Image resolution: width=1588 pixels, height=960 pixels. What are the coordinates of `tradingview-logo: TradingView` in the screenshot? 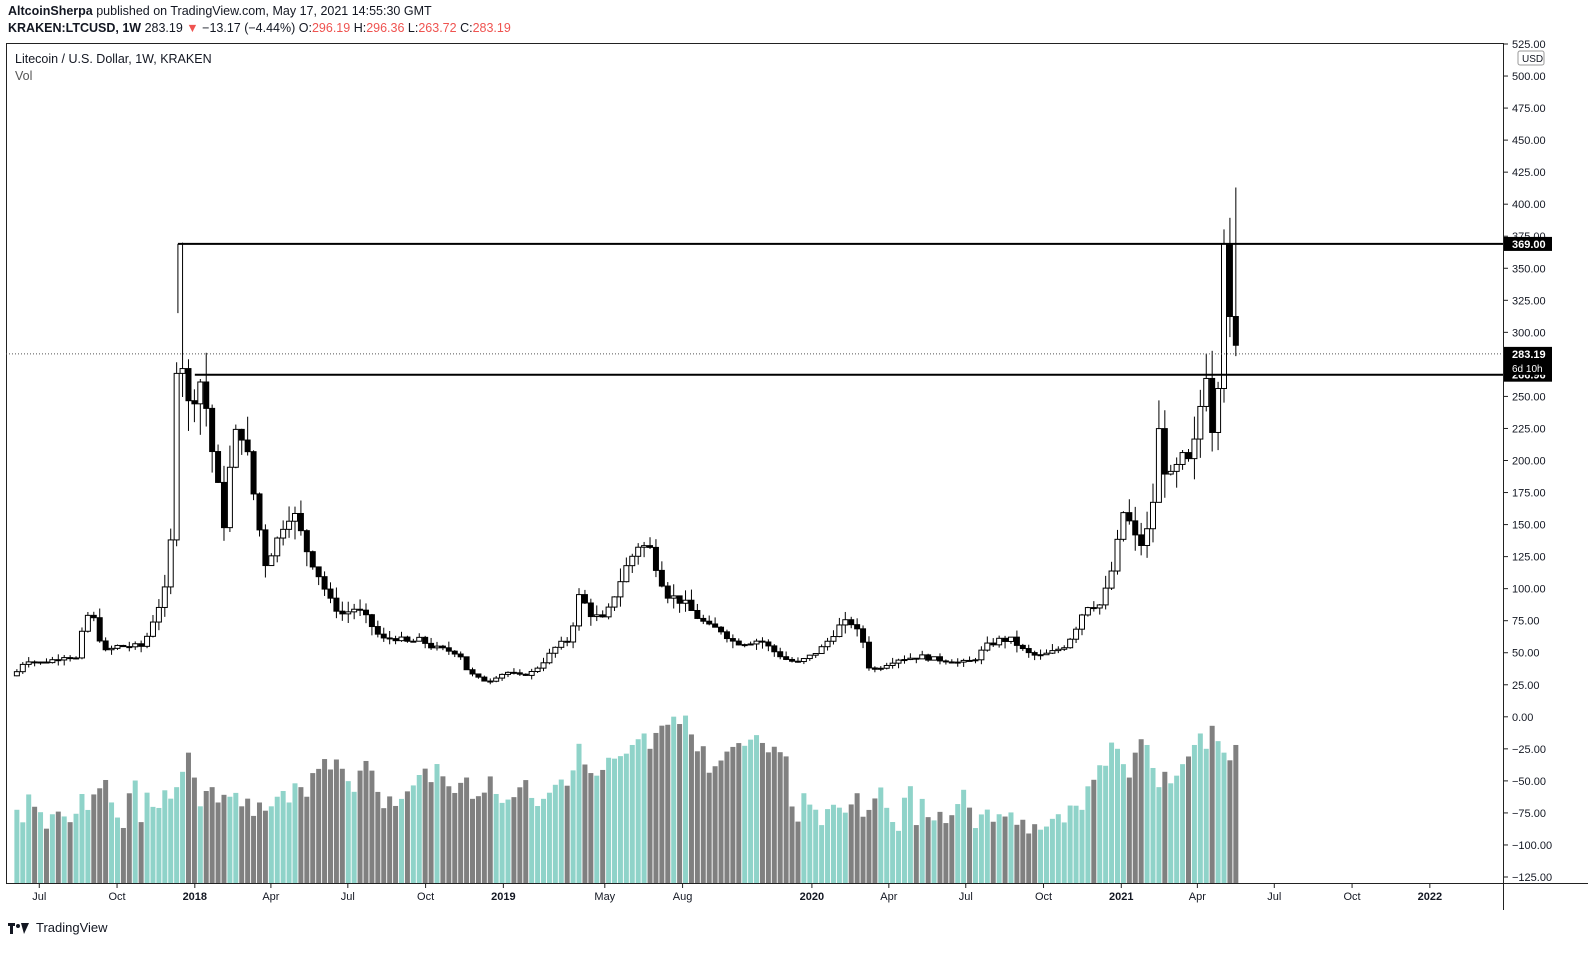 It's located at (58, 927).